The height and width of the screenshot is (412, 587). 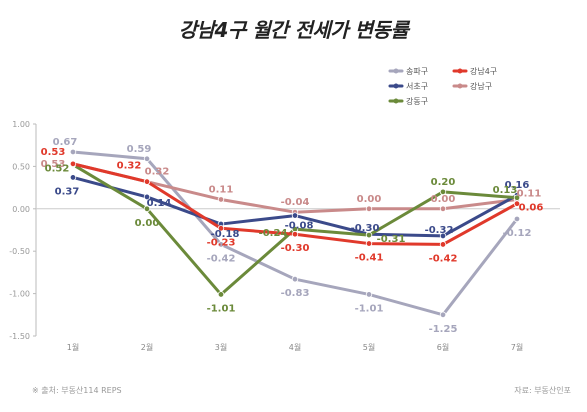 I want to click on y-tick-label: -1.00, so click(x=19, y=294).